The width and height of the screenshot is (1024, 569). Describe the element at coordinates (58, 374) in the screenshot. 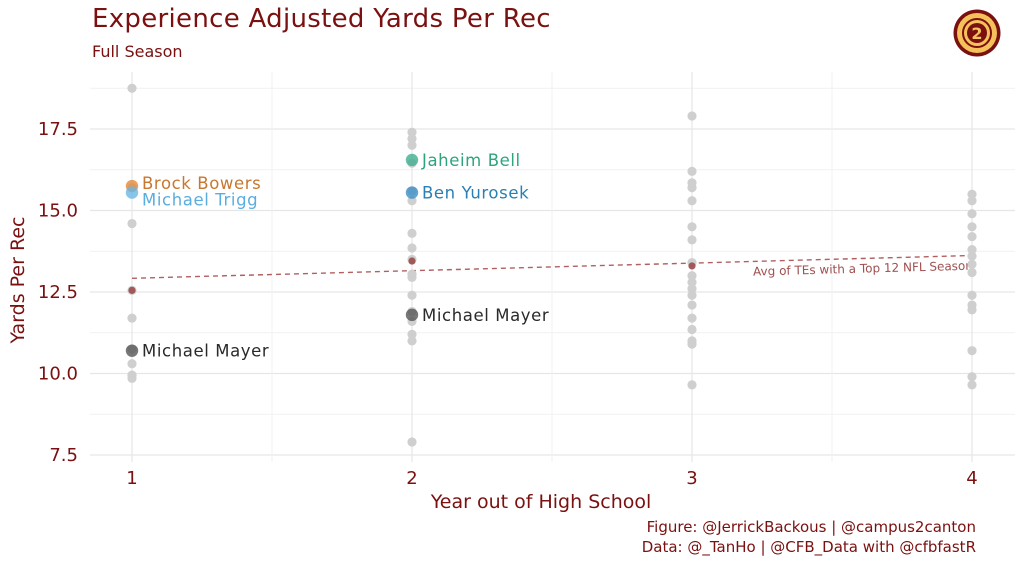

I see `y-tick-label-1: 10.0` at that location.